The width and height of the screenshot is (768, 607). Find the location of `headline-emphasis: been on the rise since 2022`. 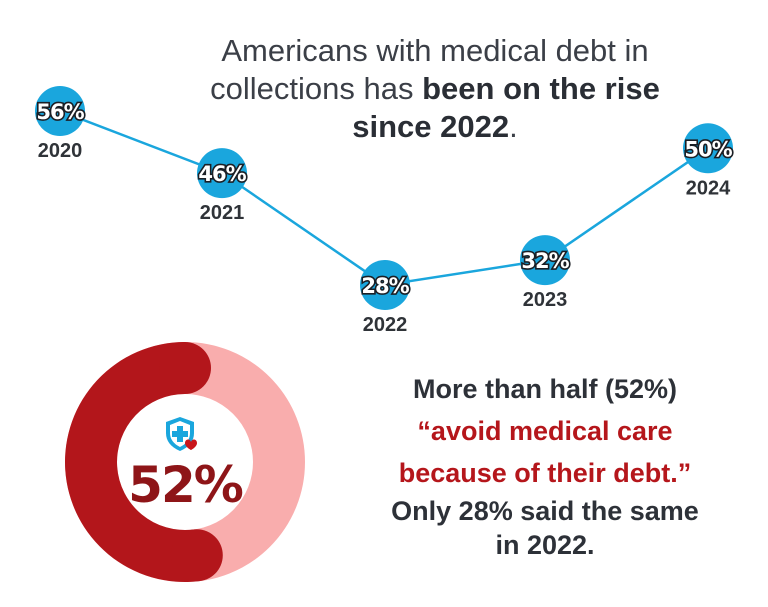

headline-emphasis: been on the rise since 2022 is located at coordinates (506, 107).